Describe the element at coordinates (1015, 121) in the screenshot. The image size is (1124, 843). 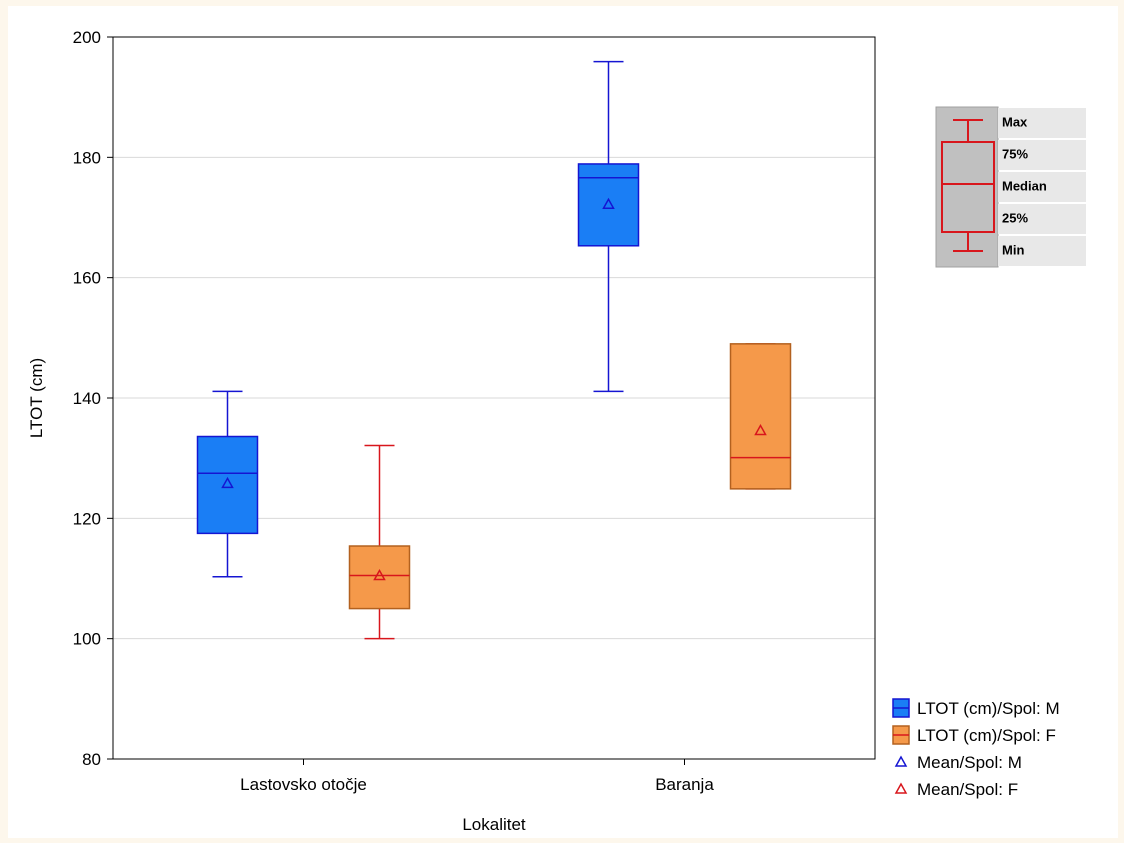
I see `box-key-label: Max` at that location.